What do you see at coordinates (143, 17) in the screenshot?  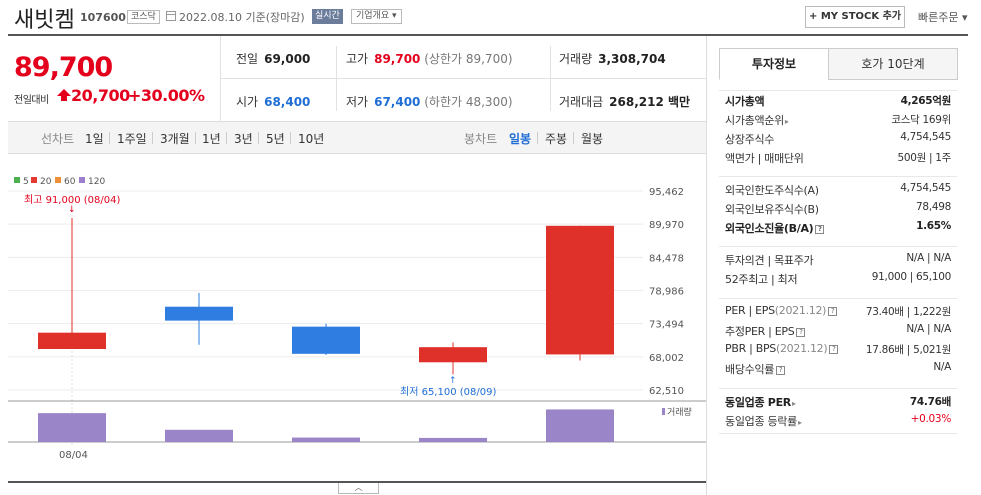 I see `market-badge: 코스닥` at bounding box center [143, 17].